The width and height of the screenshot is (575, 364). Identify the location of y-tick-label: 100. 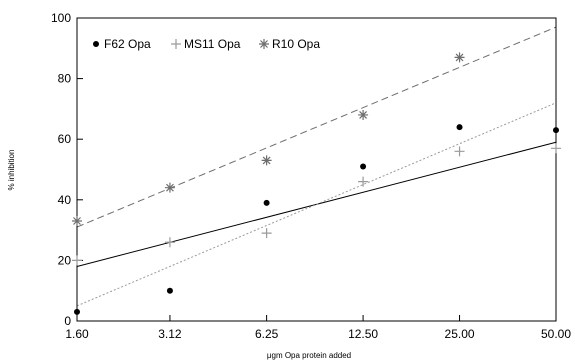
(61, 18).